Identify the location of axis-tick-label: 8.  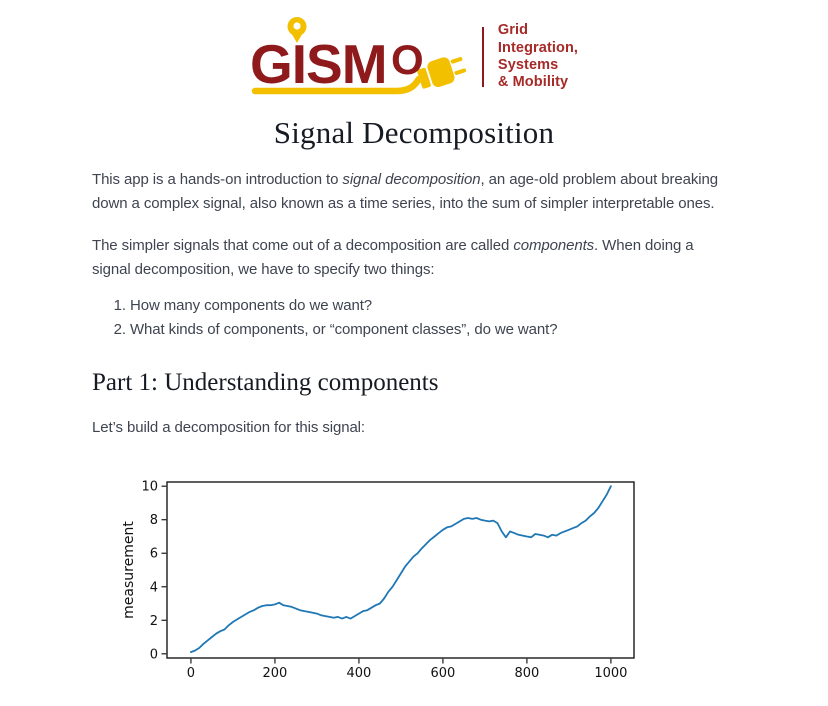
(154, 521).